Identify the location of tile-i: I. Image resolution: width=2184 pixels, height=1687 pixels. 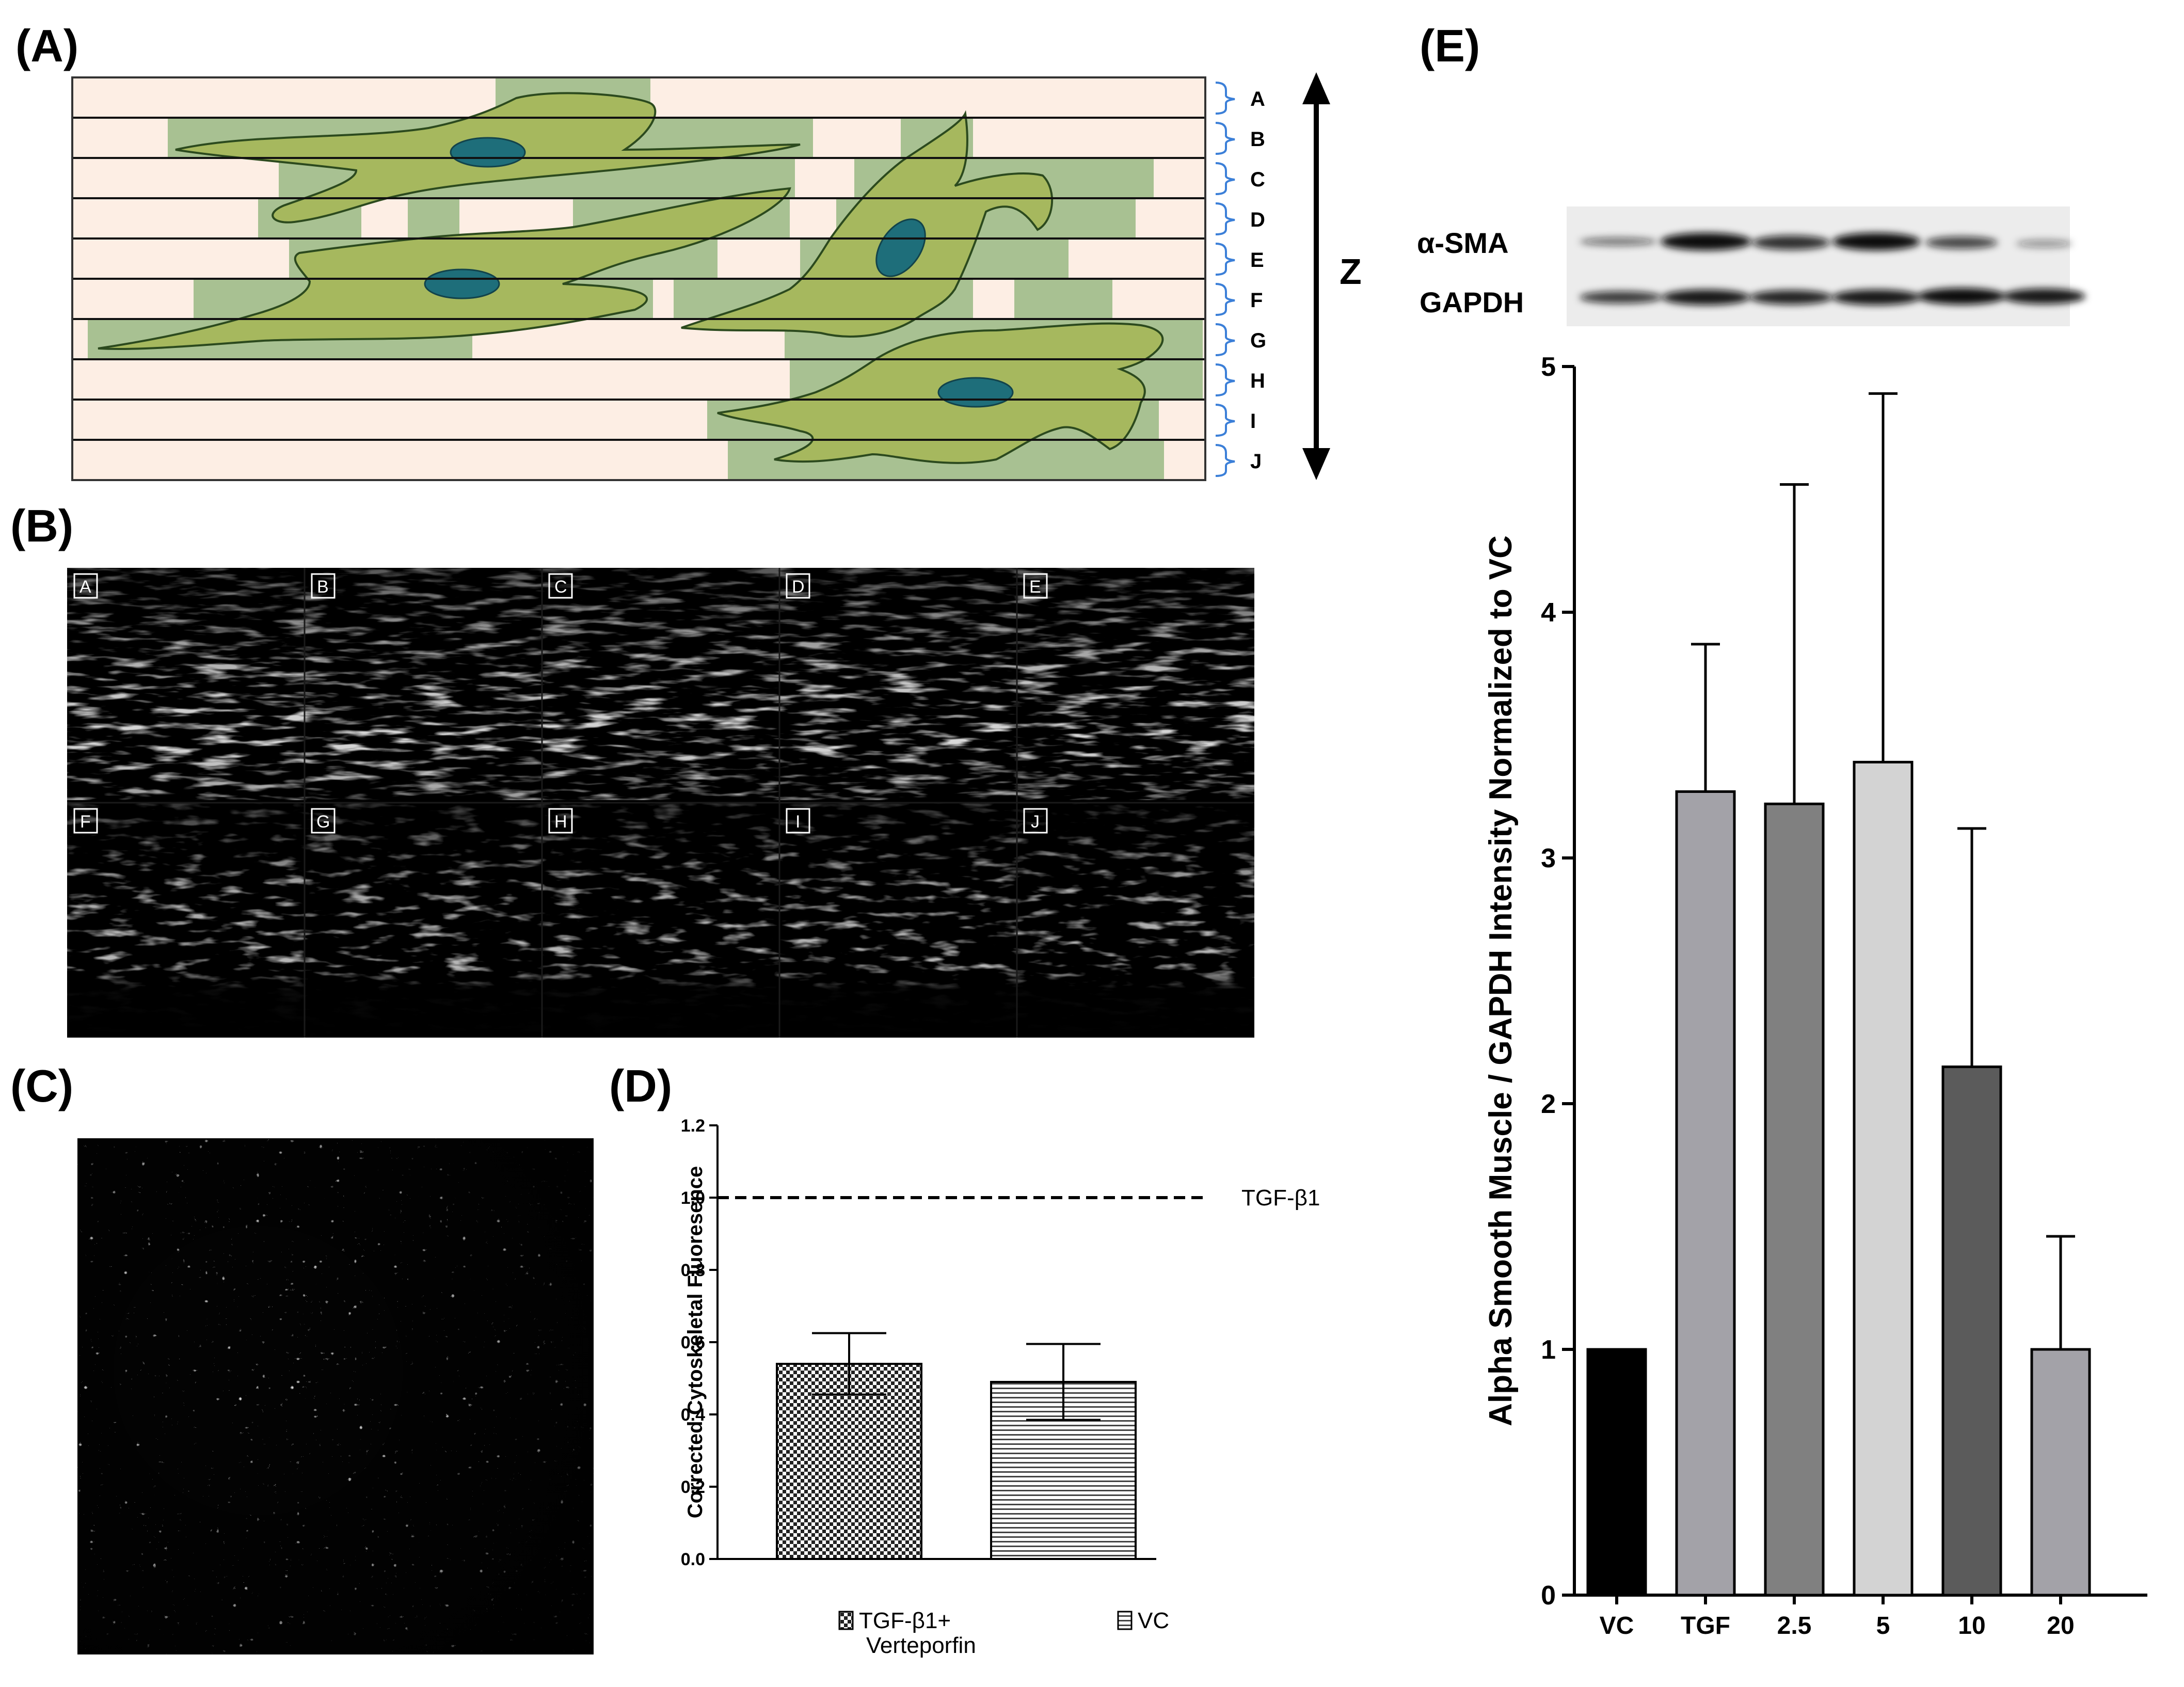
(798, 821).